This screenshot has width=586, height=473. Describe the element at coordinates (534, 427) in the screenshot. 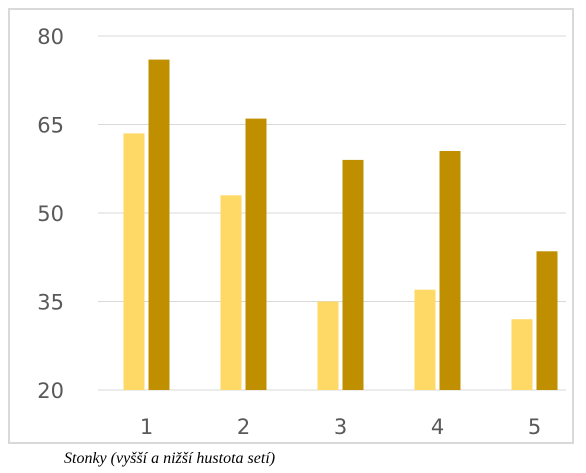

I see `x-tick-label: 5` at that location.